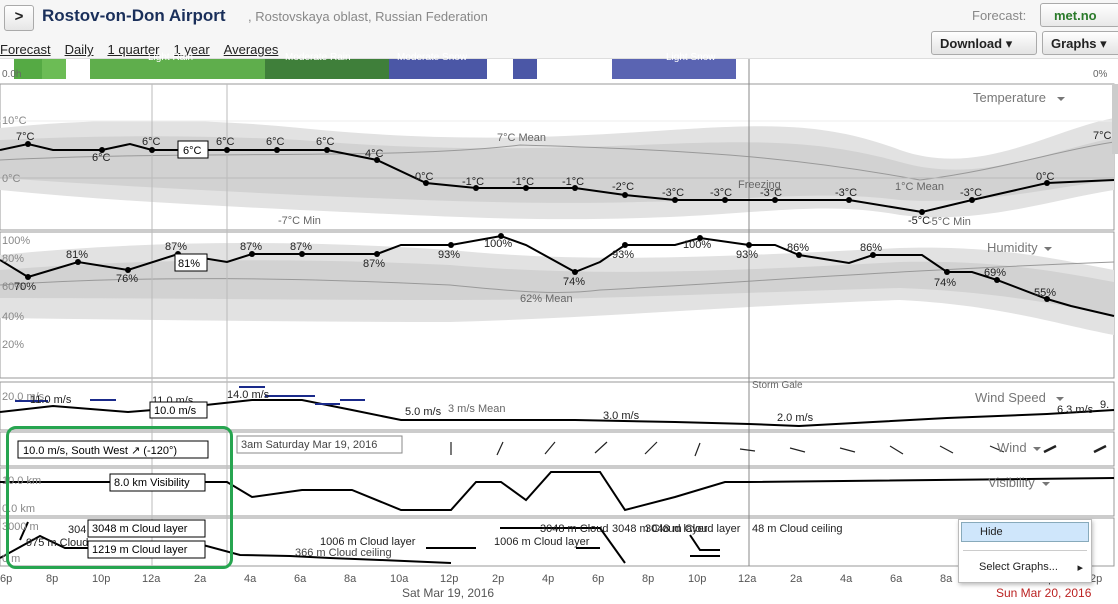  I want to click on time-tick: 12p, so click(449, 579).